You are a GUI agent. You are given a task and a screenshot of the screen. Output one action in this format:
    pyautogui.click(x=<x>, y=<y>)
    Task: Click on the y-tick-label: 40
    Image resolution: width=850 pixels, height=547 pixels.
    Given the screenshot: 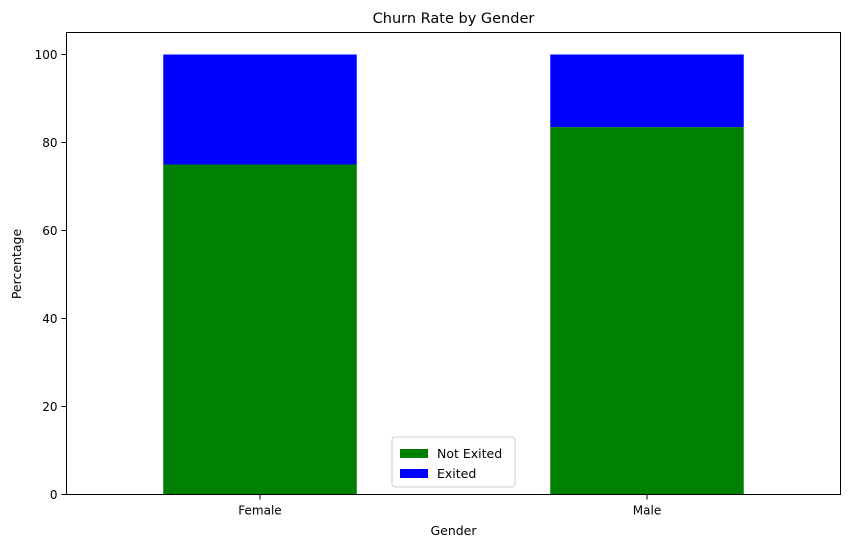 What is the action you would take?
    pyautogui.click(x=49, y=319)
    